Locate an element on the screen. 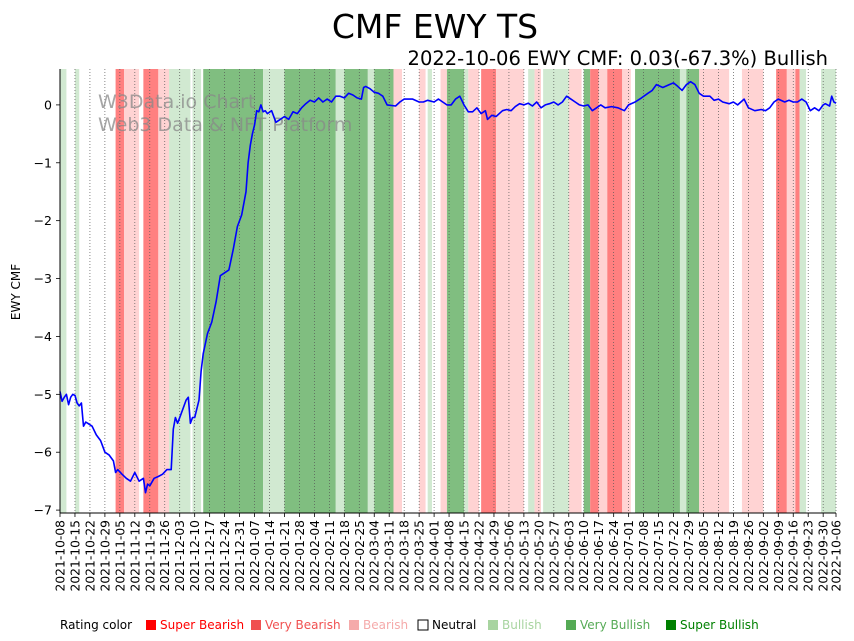  x-tick-label-28: 2022-04-22 is located at coordinates (479, 555).